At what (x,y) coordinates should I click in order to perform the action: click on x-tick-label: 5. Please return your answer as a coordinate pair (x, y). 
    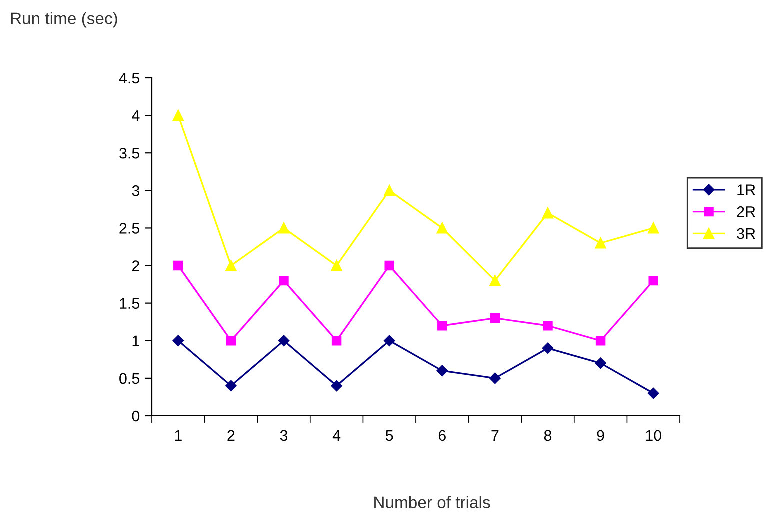
    Looking at the image, I should click on (390, 436).